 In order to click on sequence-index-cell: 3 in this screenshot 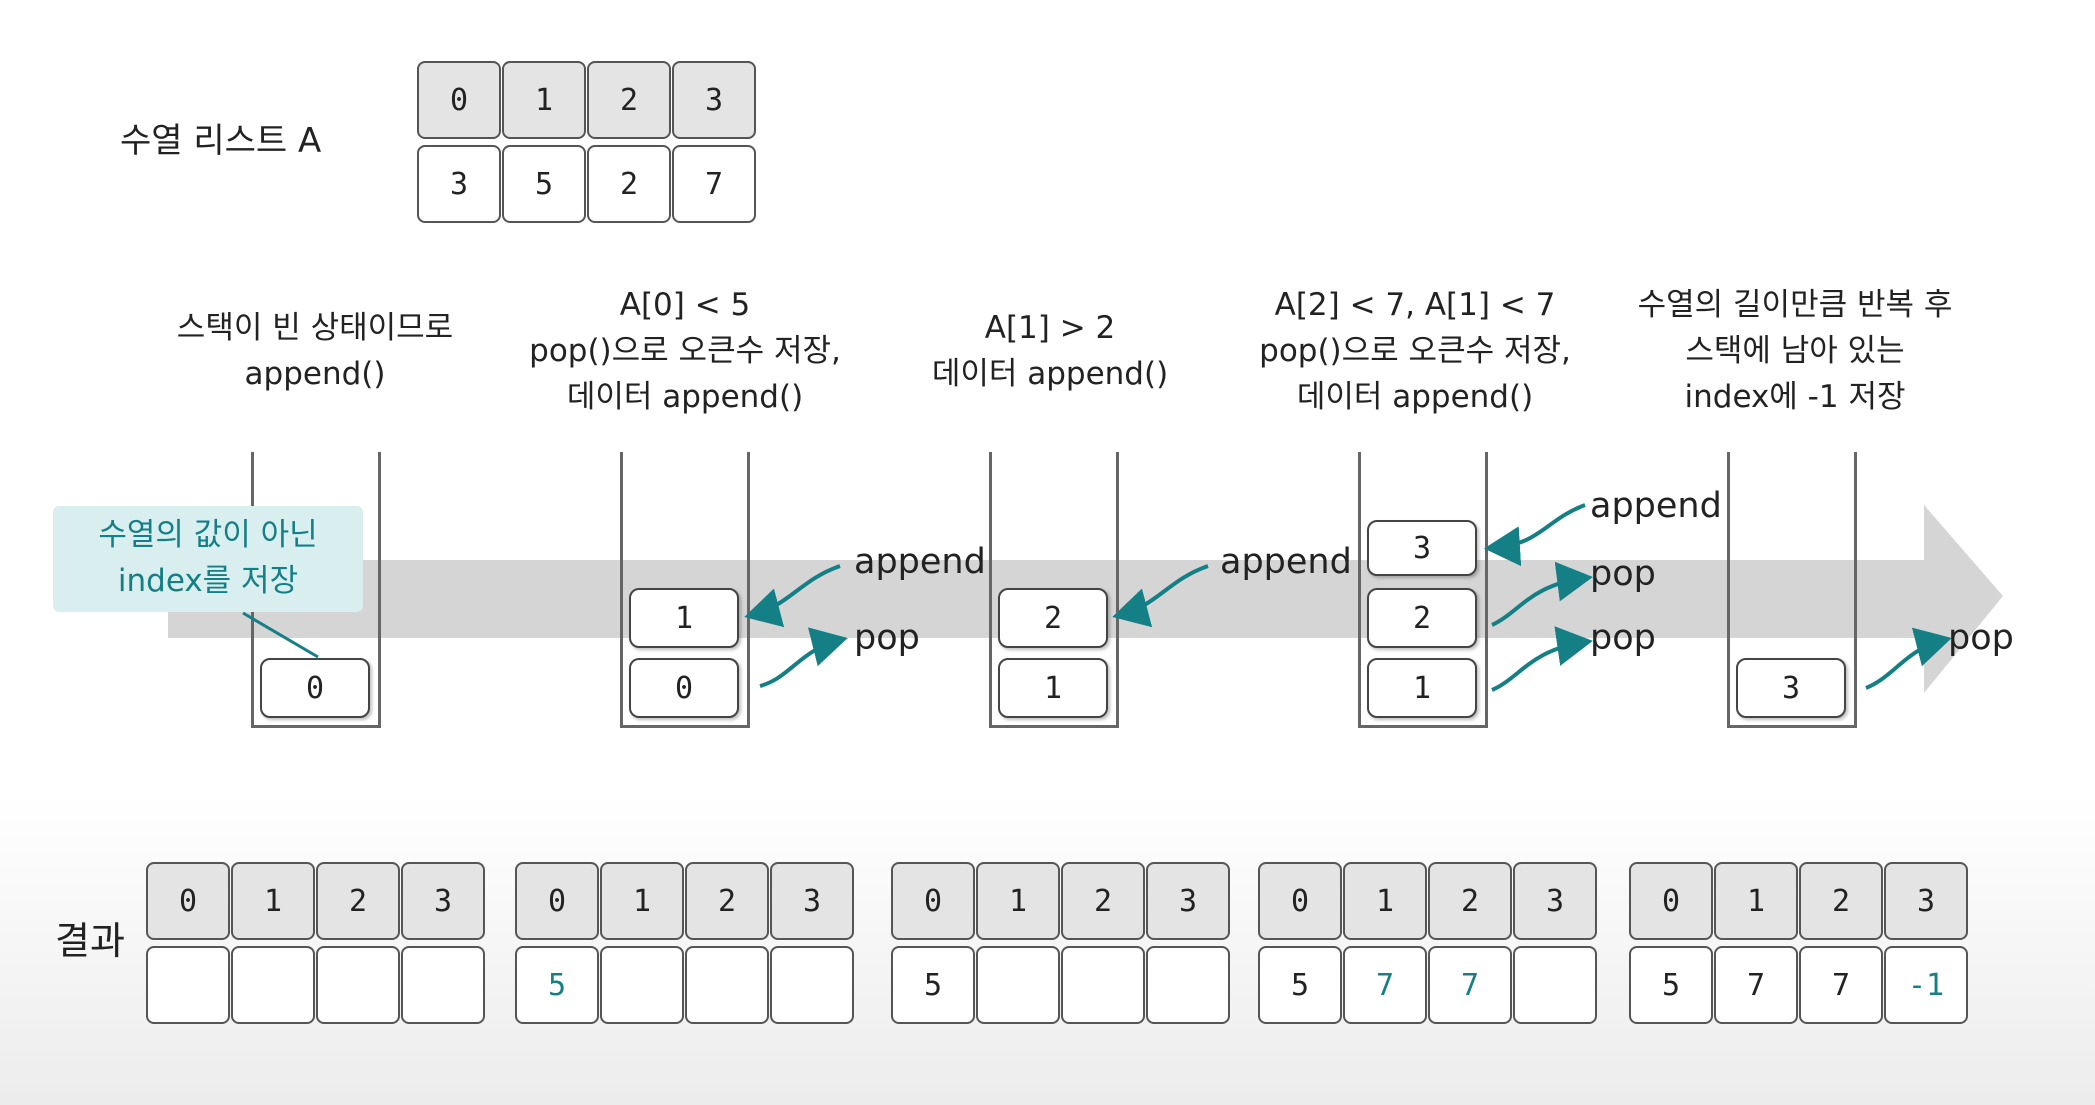, I will do `click(714, 100)`.